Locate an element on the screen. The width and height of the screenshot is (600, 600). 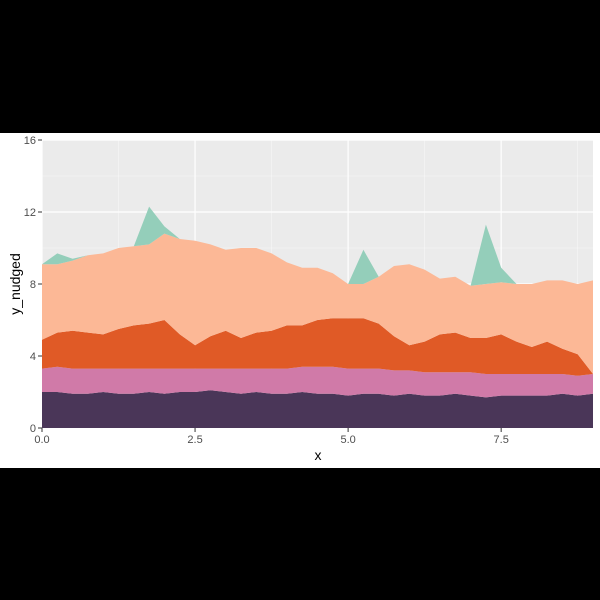
x-tick-label: 5.0 is located at coordinates (347, 440).